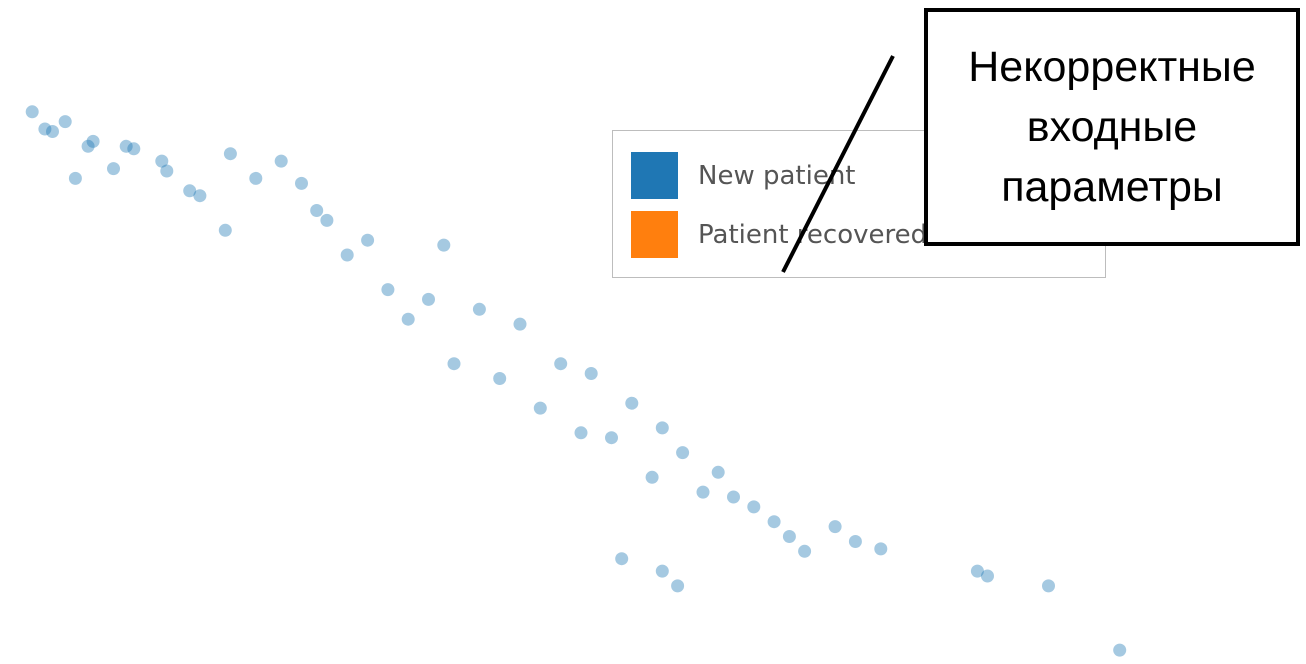 This screenshot has width=1306, height=664. I want to click on legend-label-new-patient: New patient, so click(777, 175).